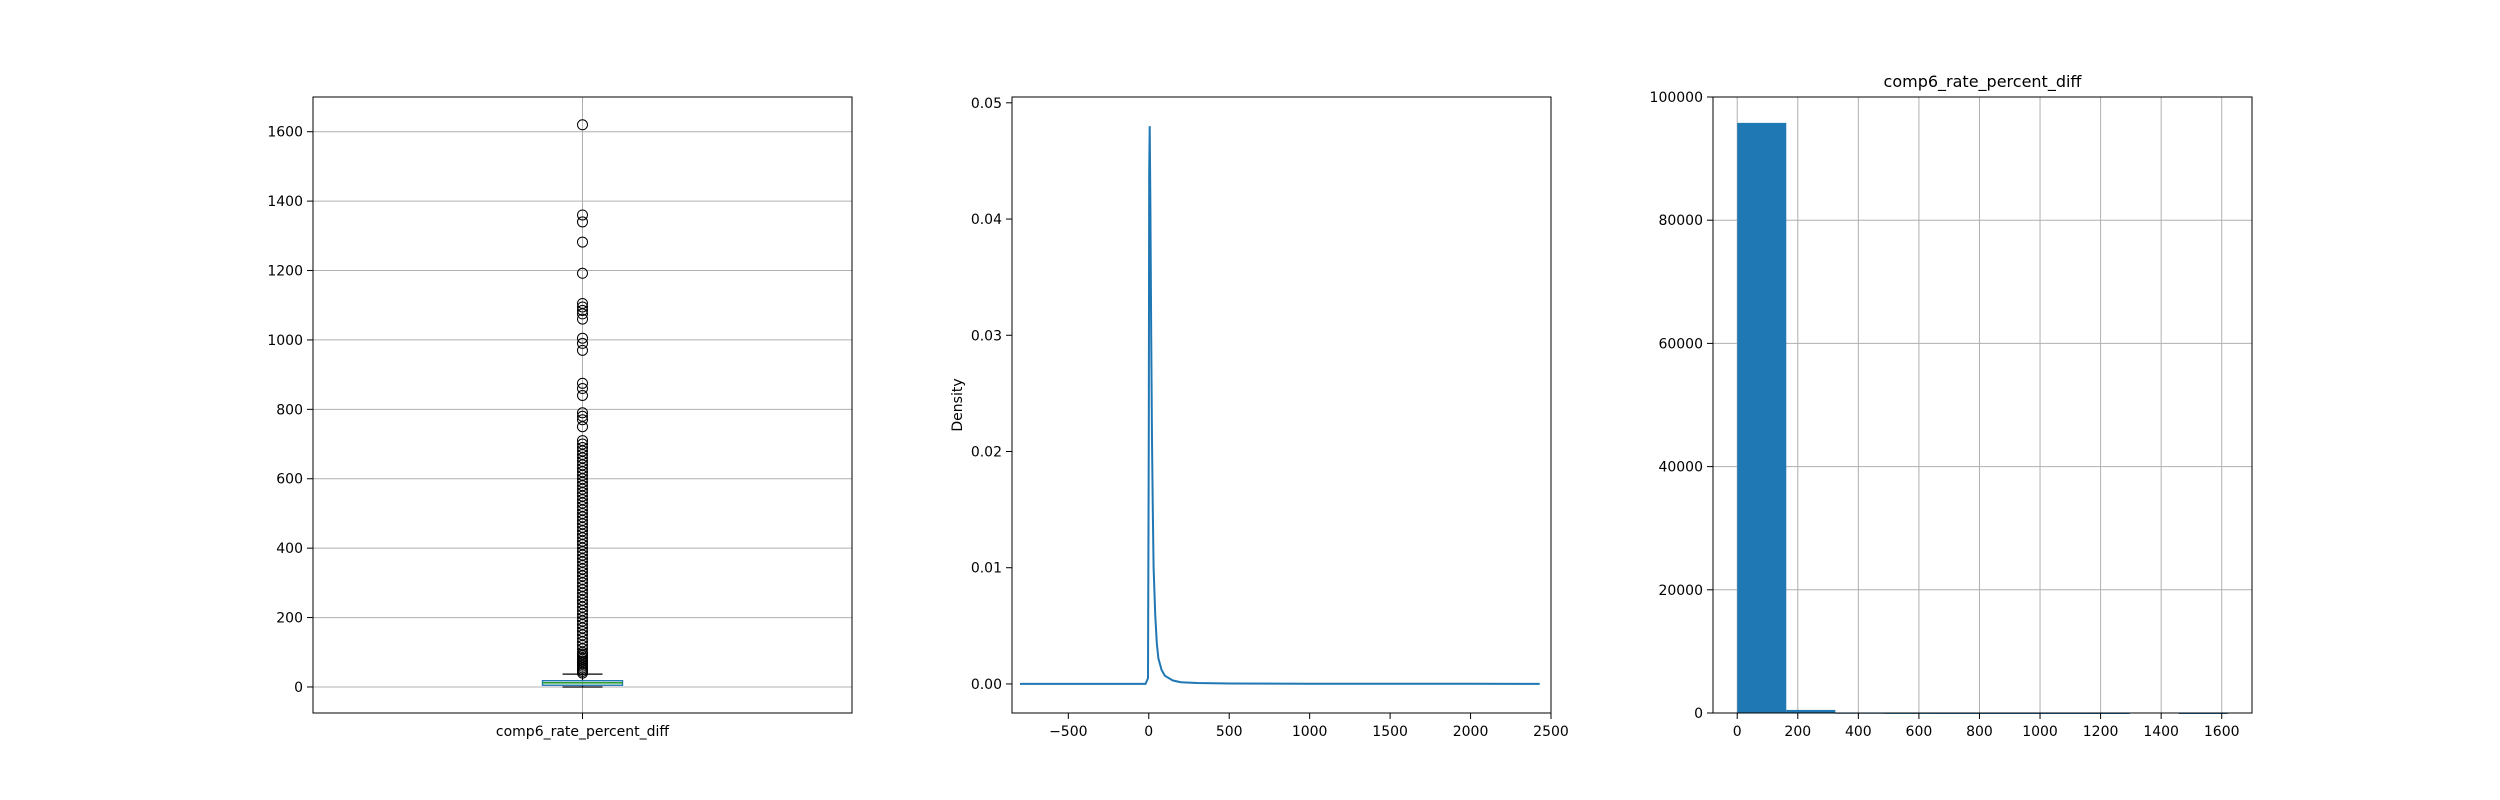 The image size is (2500, 800). Describe the element at coordinates (1676, 98) in the screenshot. I see `y-tick-label: 100000` at that location.